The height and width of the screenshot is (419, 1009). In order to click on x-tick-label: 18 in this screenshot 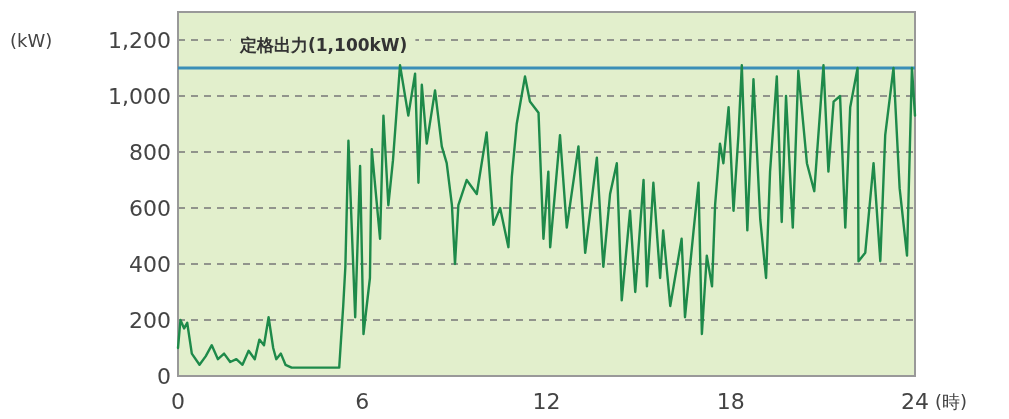, I will do `click(730, 401)`.